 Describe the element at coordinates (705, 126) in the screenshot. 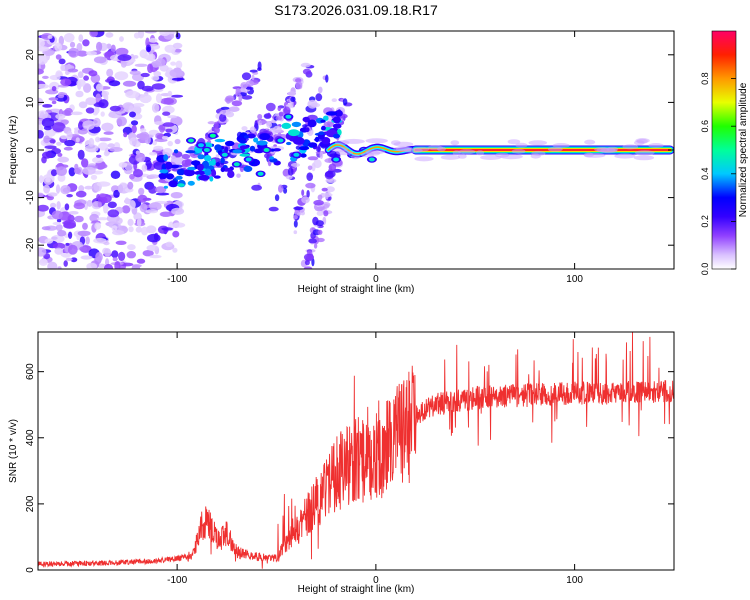

I see `colorbar-tick-label: 0.6` at that location.